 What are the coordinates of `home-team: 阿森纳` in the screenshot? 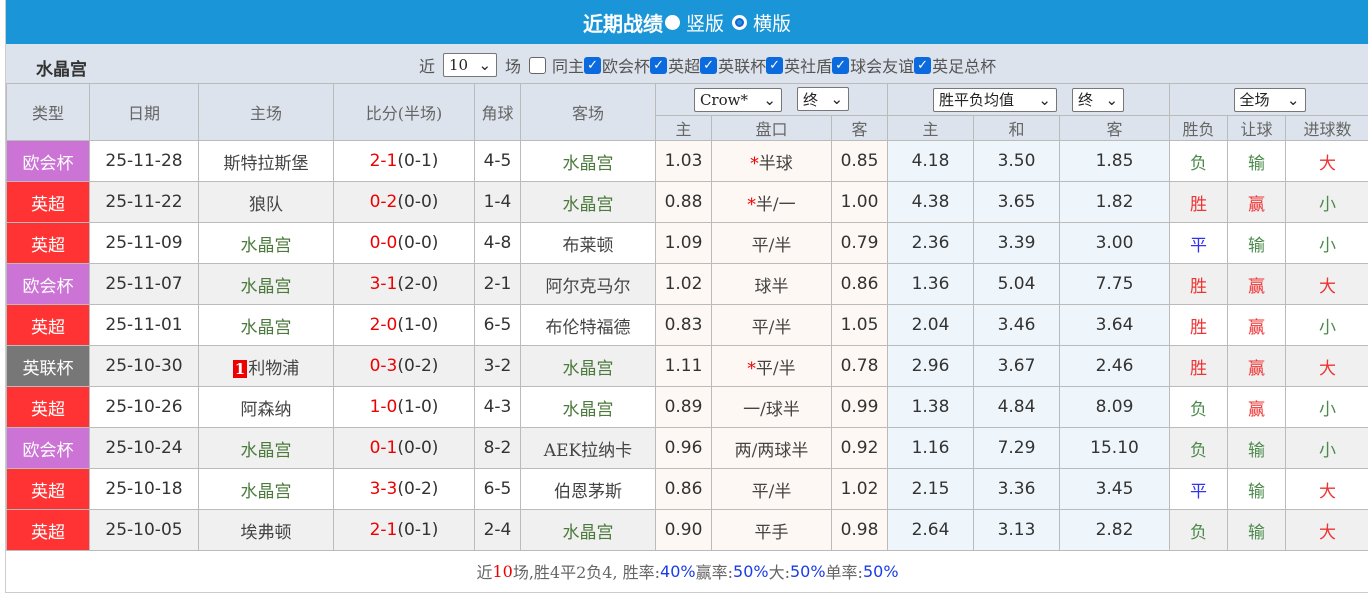 It's located at (266, 407).